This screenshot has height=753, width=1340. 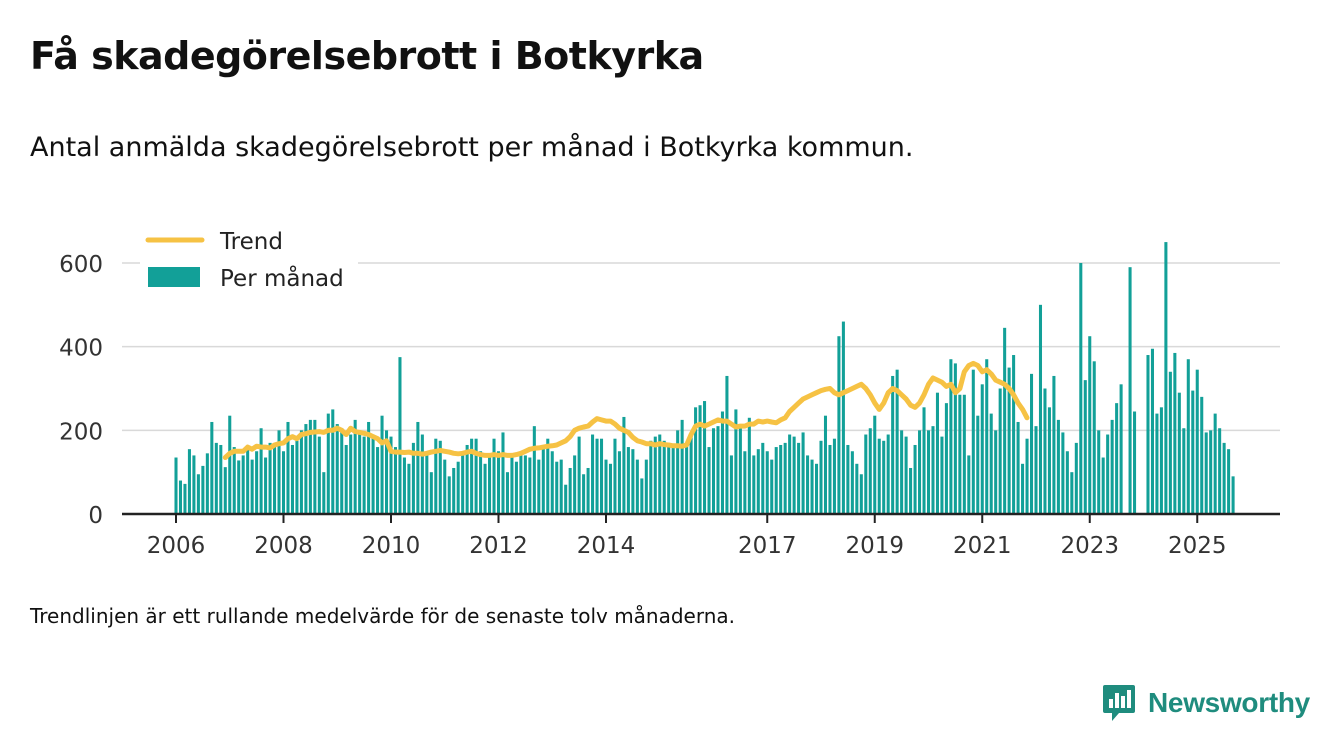 What do you see at coordinates (1119, 703) in the screenshot?
I see `newsworthy-logo-icon` at bounding box center [1119, 703].